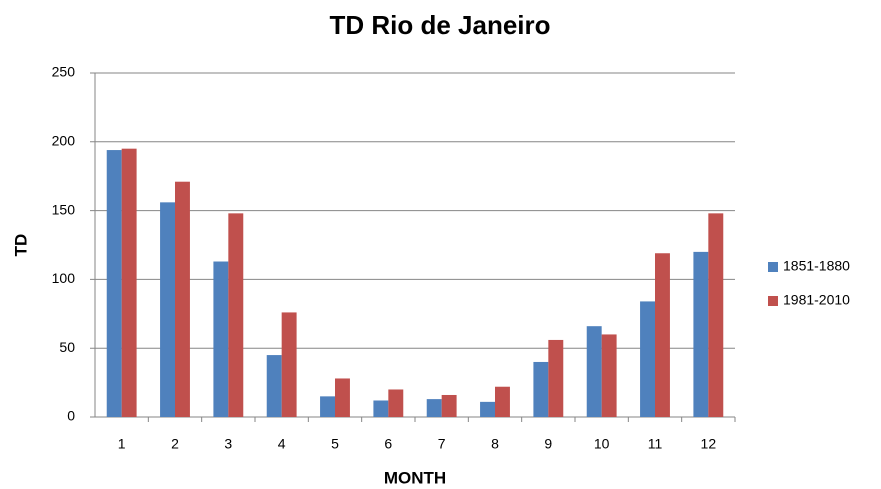  What do you see at coordinates (442, 444) in the screenshot?
I see `x-tick-label: 7` at bounding box center [442, 444].